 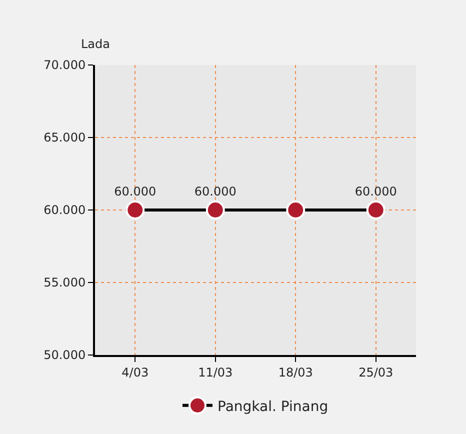 What do you see at coordinates (215, 372) in the screenshot?
I see `x-tick-label: 11/03` at bounding box center [215, 372].